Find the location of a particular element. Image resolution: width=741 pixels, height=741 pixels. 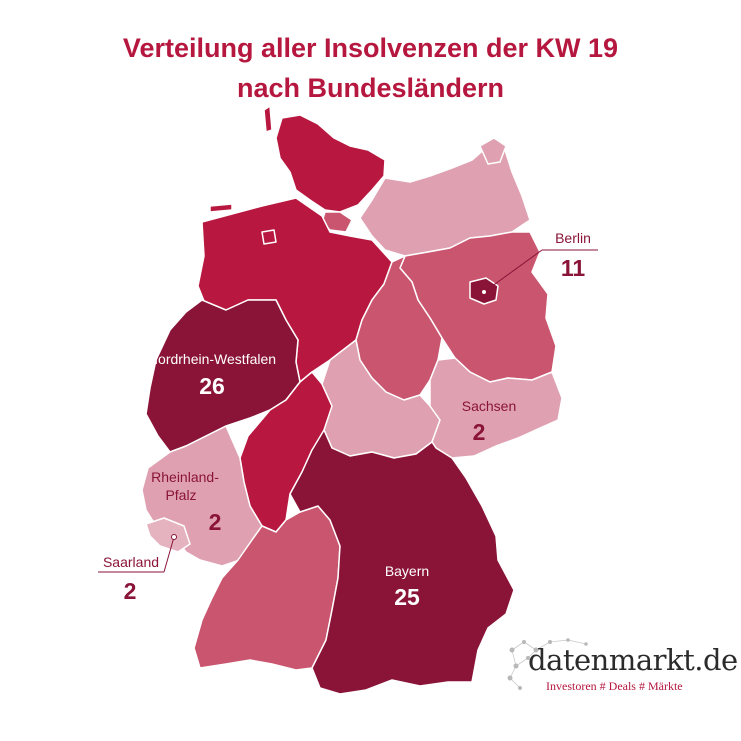

state-bayern is located at coordinates (402, 562).